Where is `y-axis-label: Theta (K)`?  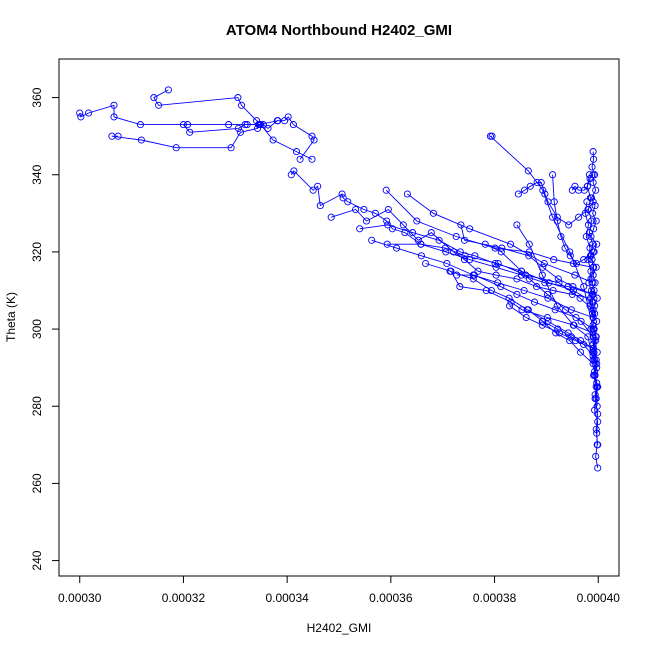 y-axis-label: Theta (K) is located at coordinates (11, 317).